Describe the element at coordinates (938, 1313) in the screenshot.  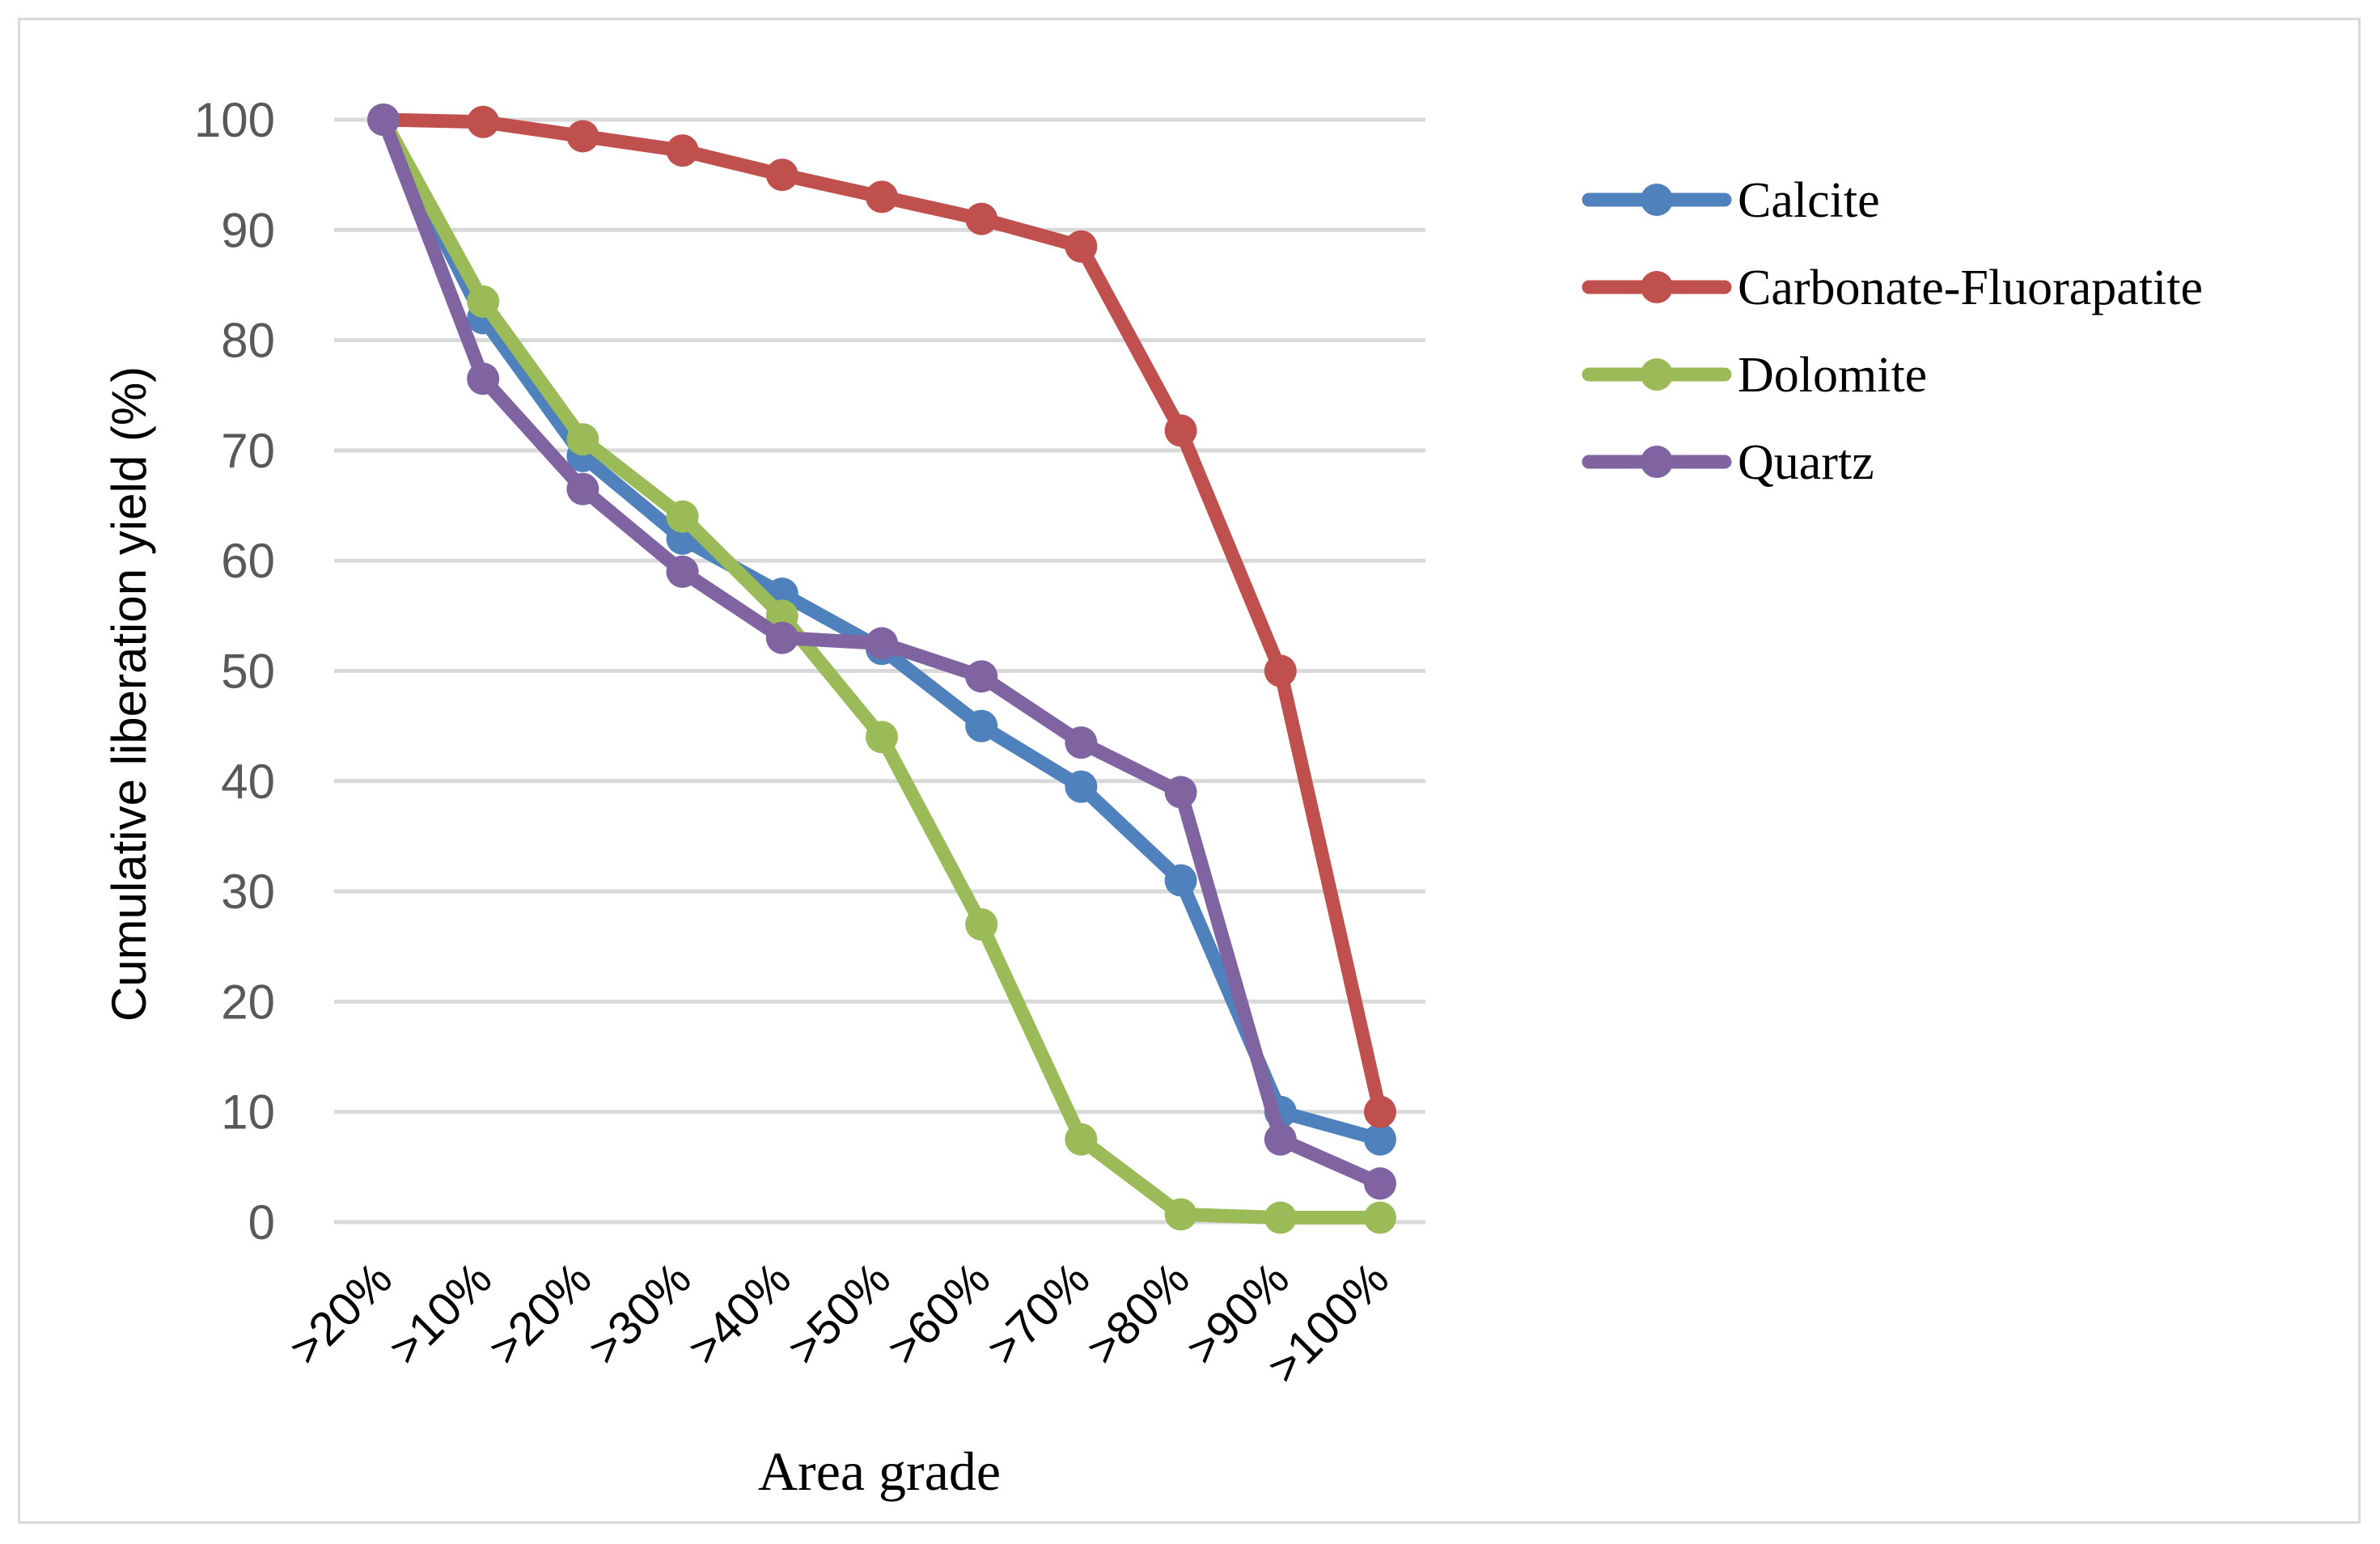
I see `x-tick-label: >60%` at that location.